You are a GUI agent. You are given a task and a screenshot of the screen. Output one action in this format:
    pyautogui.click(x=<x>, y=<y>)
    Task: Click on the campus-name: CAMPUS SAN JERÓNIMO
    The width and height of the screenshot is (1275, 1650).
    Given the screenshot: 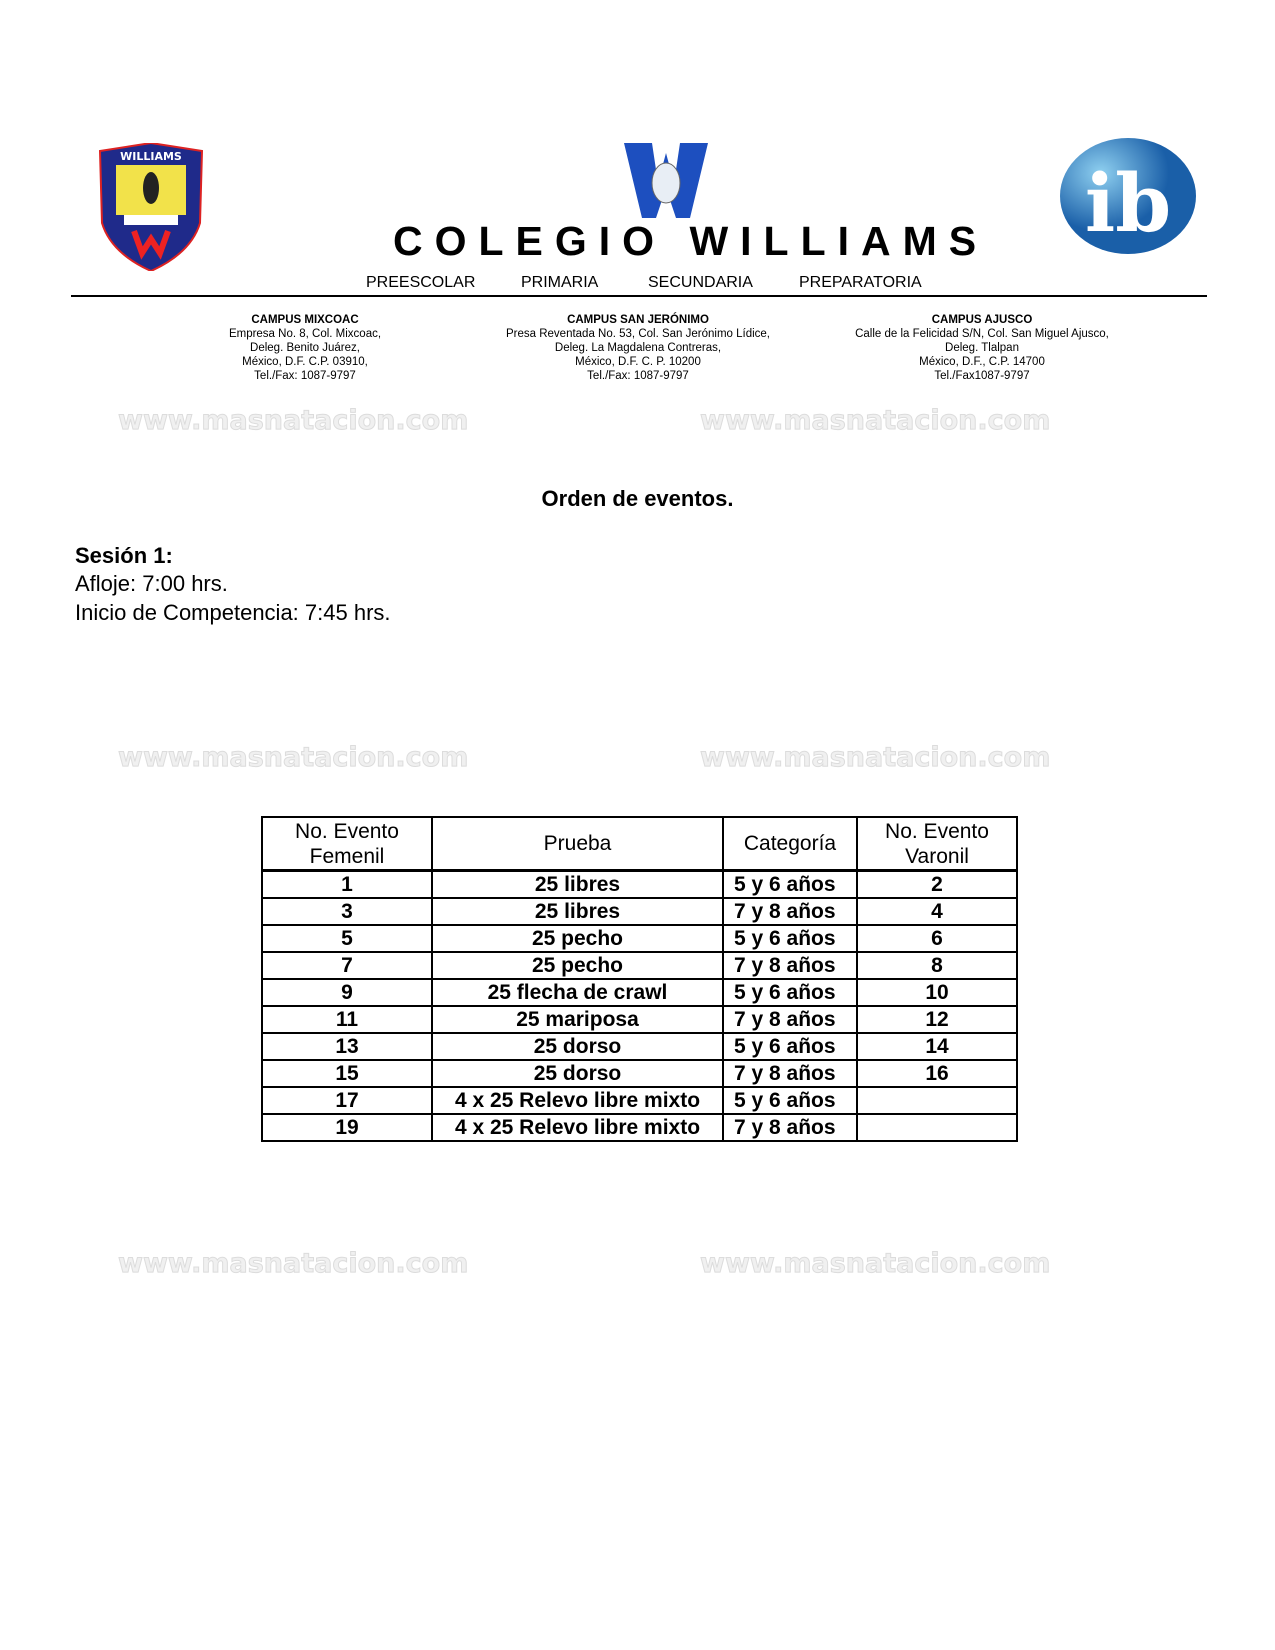 What is the action you would take?
    pyautogui.click(x=638, y=320)
    